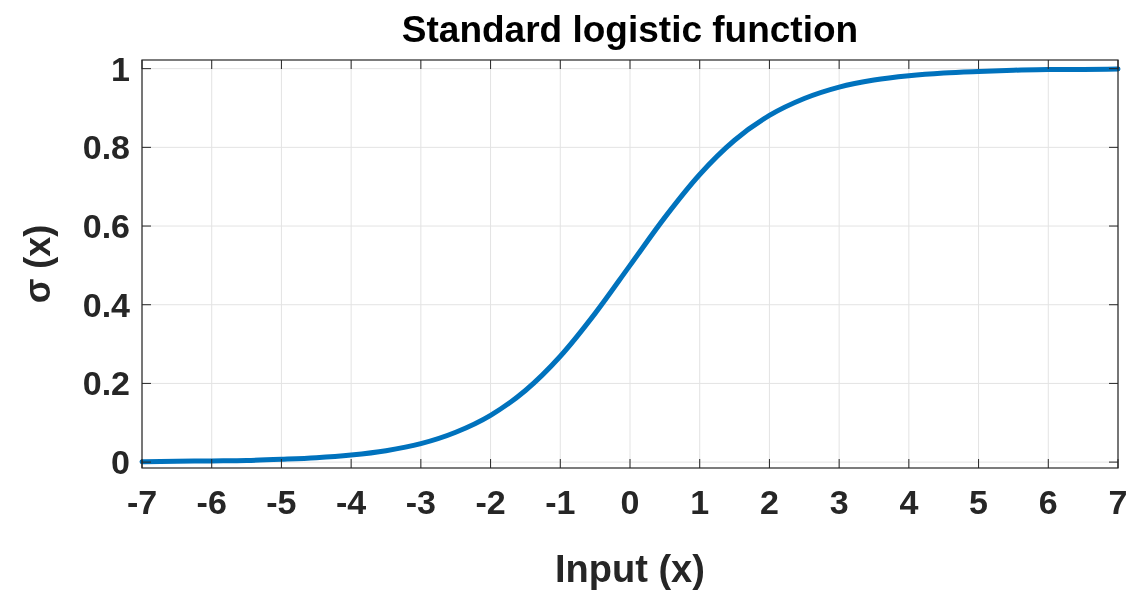  I want to click on x-tick-label: 2, so click(769, 502).